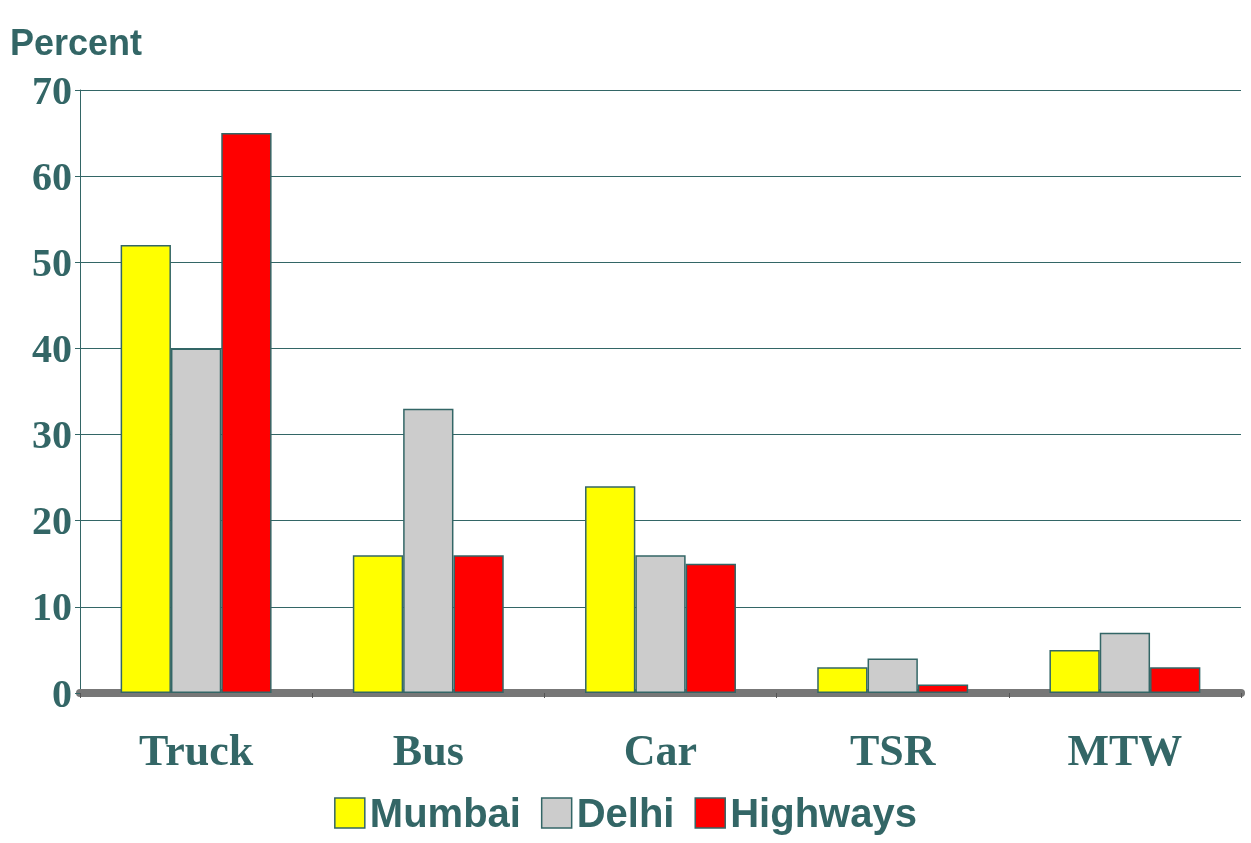  Describe the element at coordinates (660, 750) in the screenshot. I see `x-tick-label: Car` at that location.